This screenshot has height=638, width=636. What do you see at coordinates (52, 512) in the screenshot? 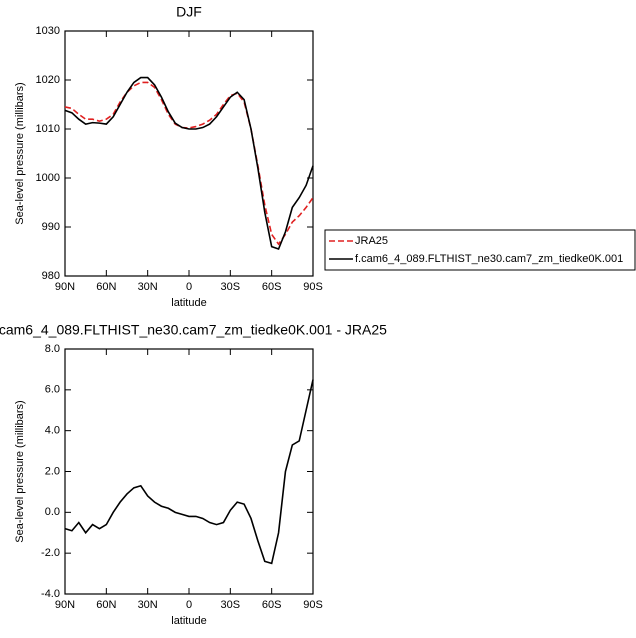
I see `y-tick-label: 0.0` at bounding box center [52, 512].